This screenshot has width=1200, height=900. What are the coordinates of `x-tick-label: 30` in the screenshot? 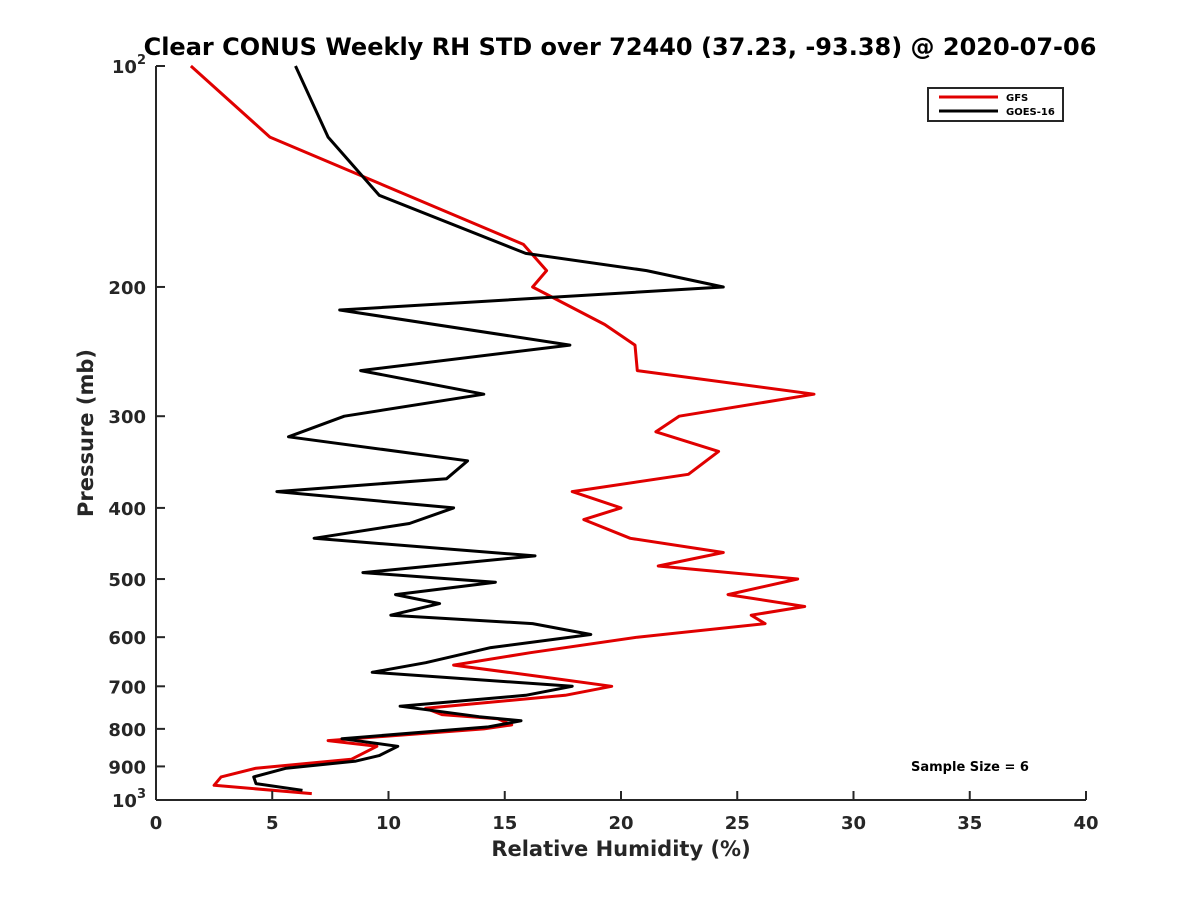 It's located at (853, 823).